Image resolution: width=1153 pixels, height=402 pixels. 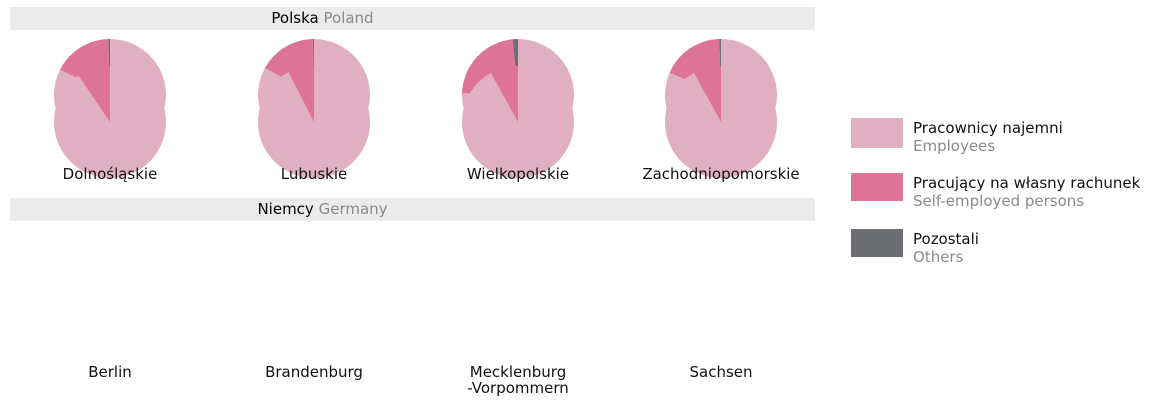 I want to click on pie-title: Lubuskie, so click(x=314, y=174).